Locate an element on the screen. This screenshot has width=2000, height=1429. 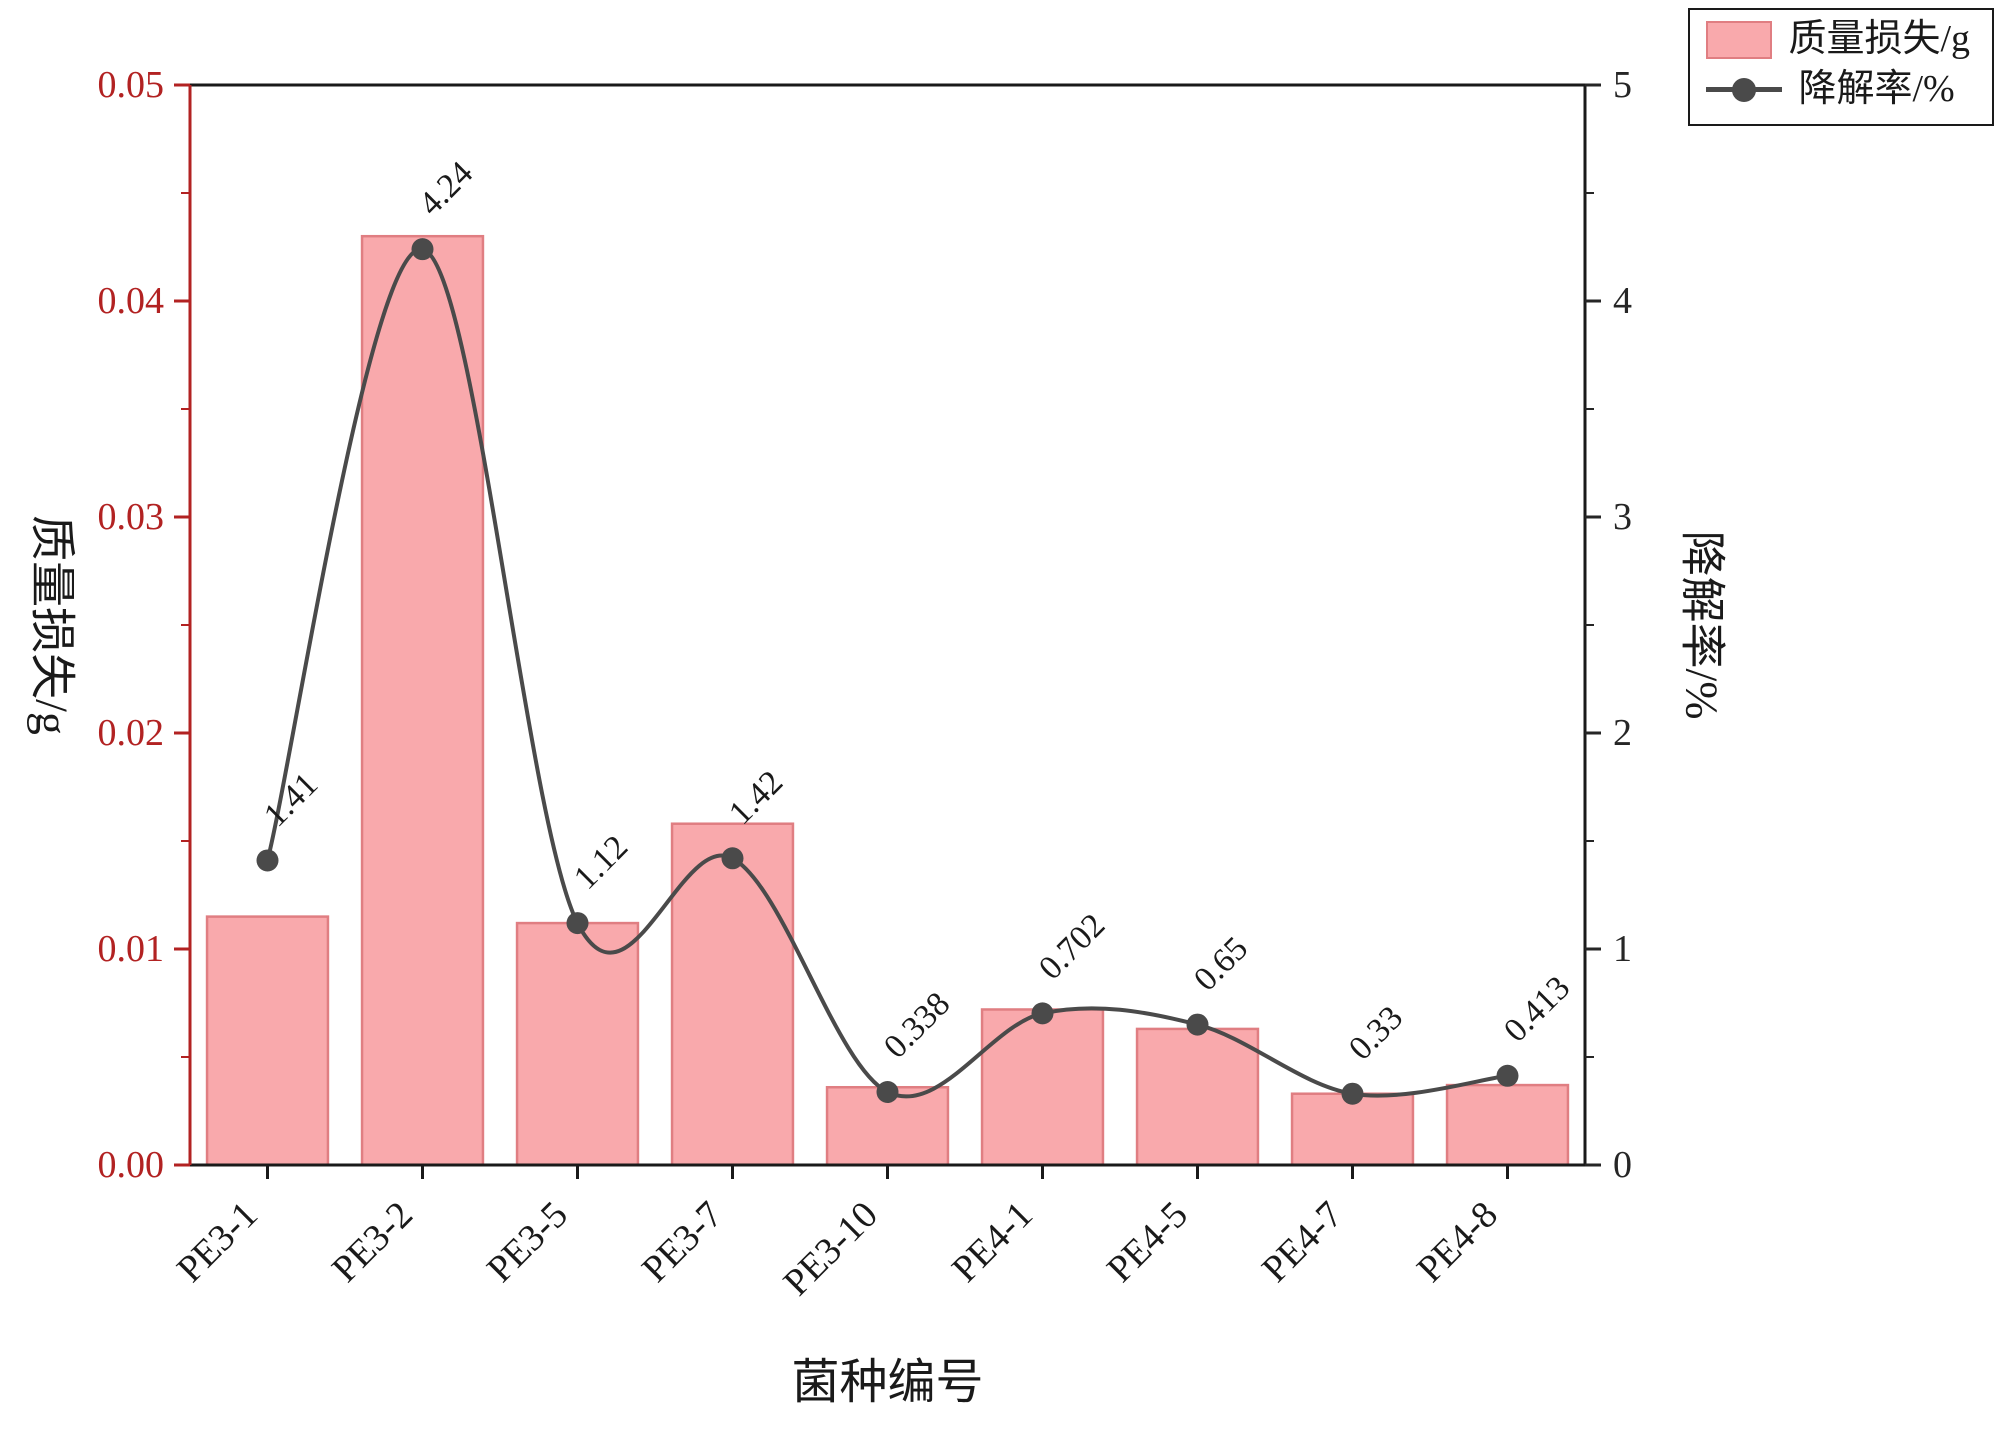
marker-dot-icon is located at coordinates (1744, 89).